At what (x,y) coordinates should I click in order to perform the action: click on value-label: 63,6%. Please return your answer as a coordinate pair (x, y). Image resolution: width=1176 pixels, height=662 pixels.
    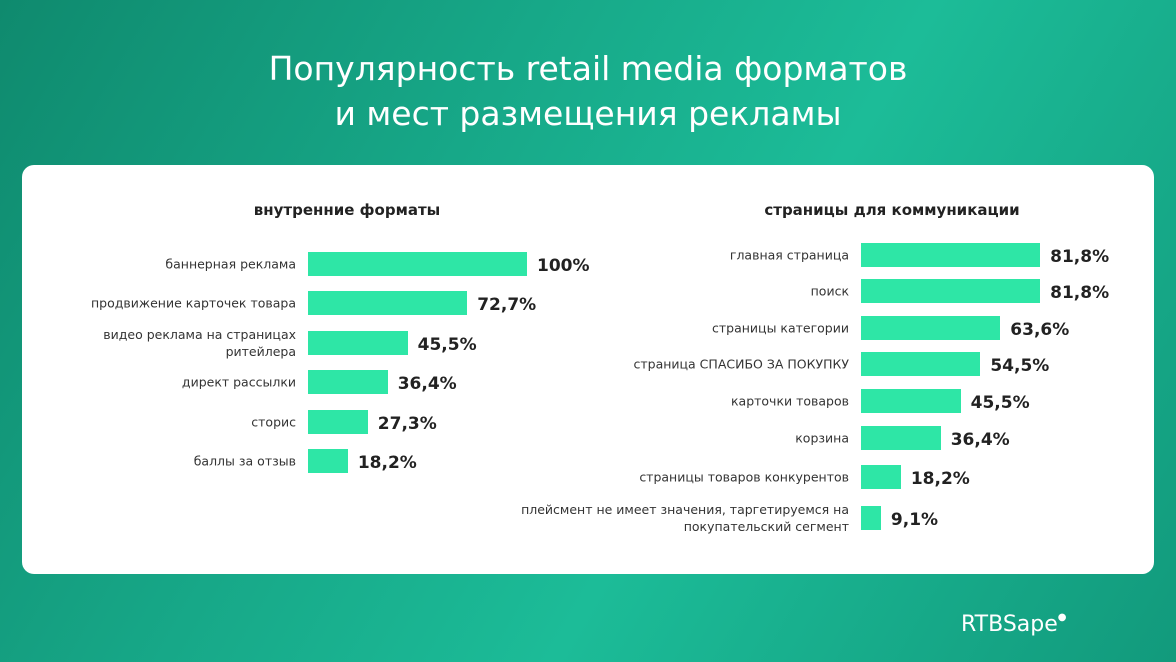
    Looking at the image, I should click on (1040, 330).